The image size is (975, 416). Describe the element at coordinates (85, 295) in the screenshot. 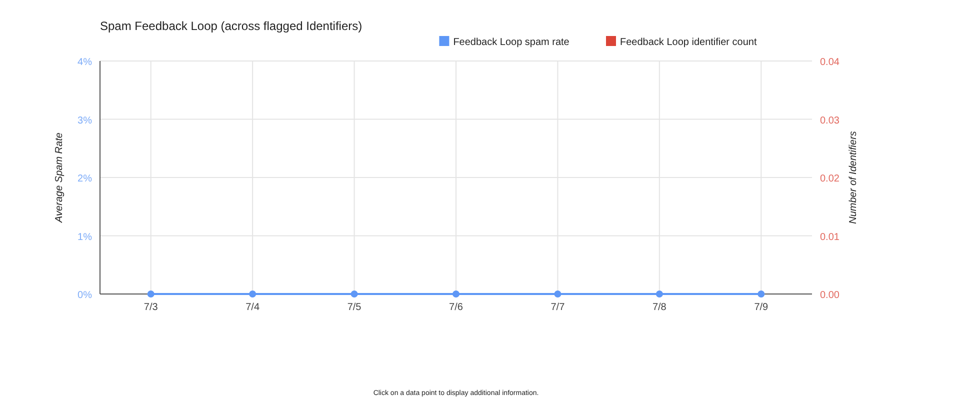

I see `y-tick-label: 0%` at that location.